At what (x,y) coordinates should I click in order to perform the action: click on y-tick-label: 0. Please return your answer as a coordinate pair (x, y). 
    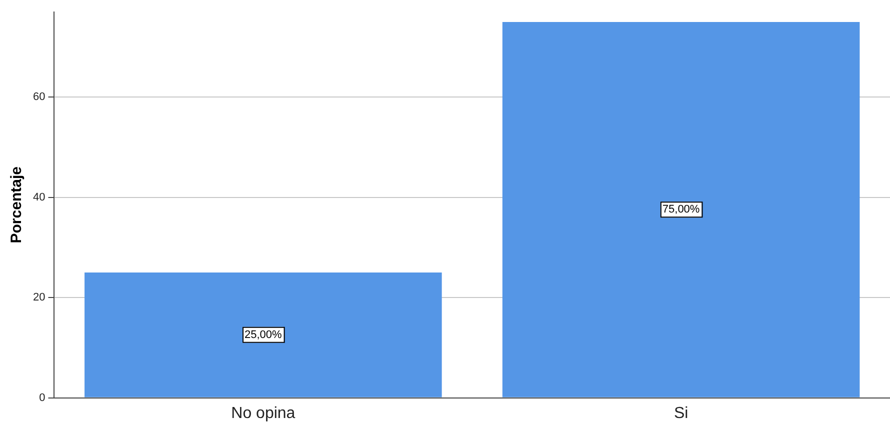
    Looking at the image, I should click on (42, 398).